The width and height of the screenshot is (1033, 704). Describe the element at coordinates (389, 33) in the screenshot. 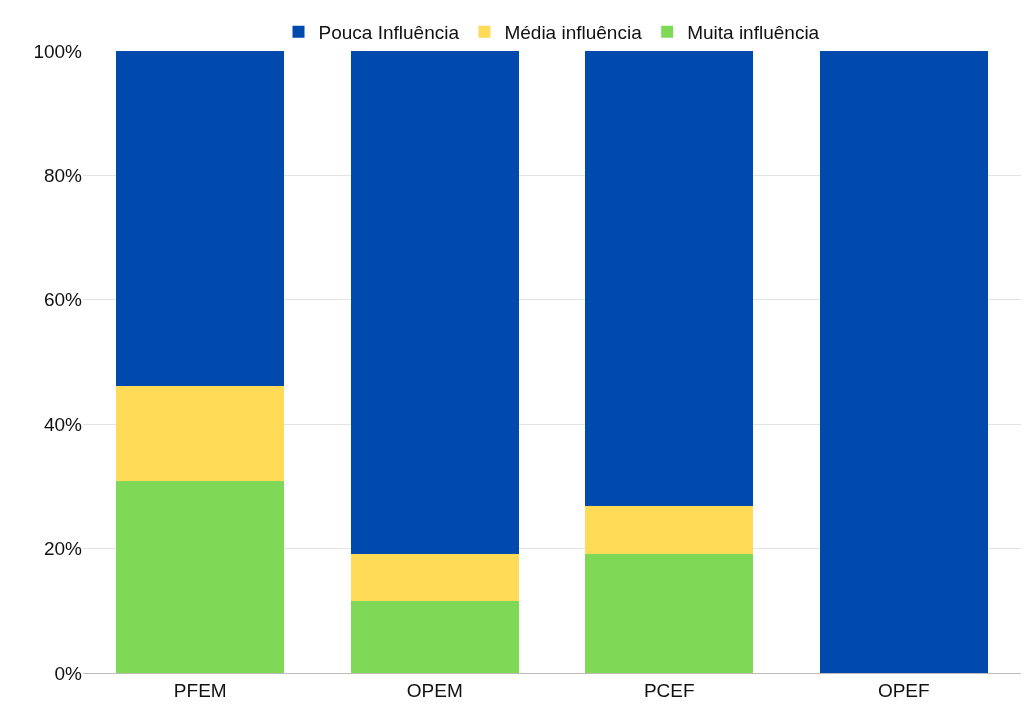

I see `legend-label: Pouca Influência` at that location.